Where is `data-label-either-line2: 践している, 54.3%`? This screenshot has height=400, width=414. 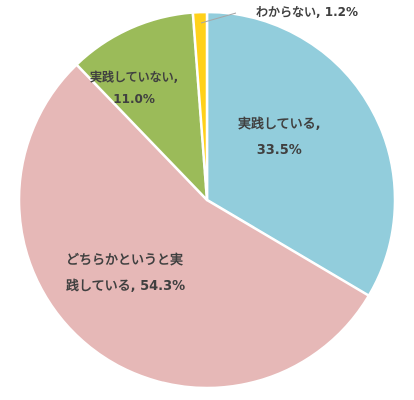
data-label-either-line2: 践している, 54.3% is located at coordinates (126, 286).